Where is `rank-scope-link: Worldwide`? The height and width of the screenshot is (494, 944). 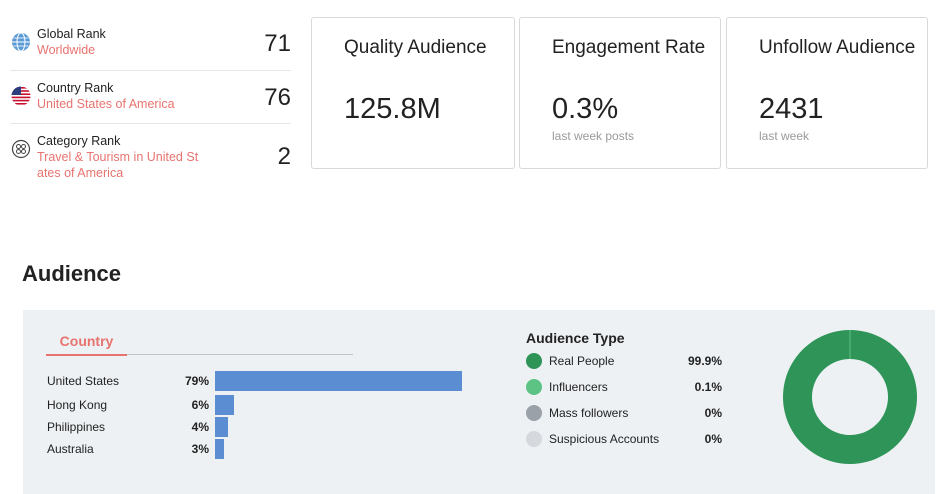 rank-scope-link: Worldwide is located at coordinates (66, 50).